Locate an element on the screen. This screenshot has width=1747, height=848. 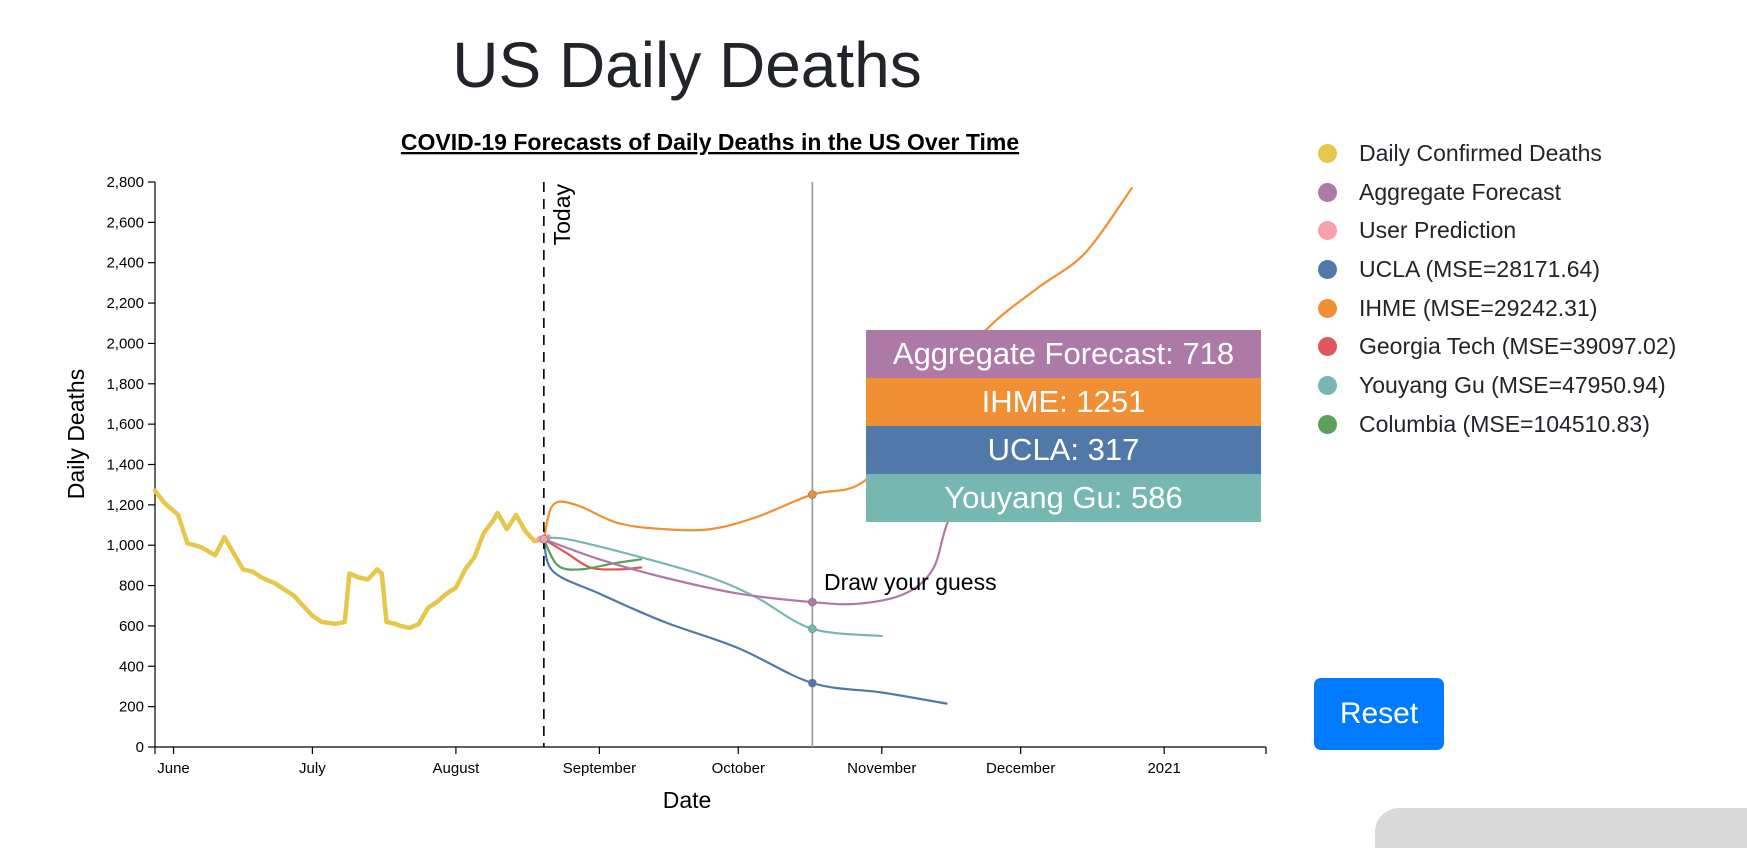
legend-item: Columbia (MSE=104510.83) is located at coordinates (1497, 424).